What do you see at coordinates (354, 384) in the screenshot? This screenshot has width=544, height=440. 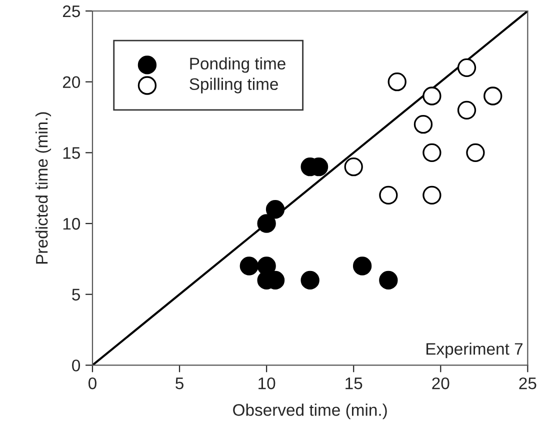 I see `x-tick-label: 15` at bounding box center [354, 384].